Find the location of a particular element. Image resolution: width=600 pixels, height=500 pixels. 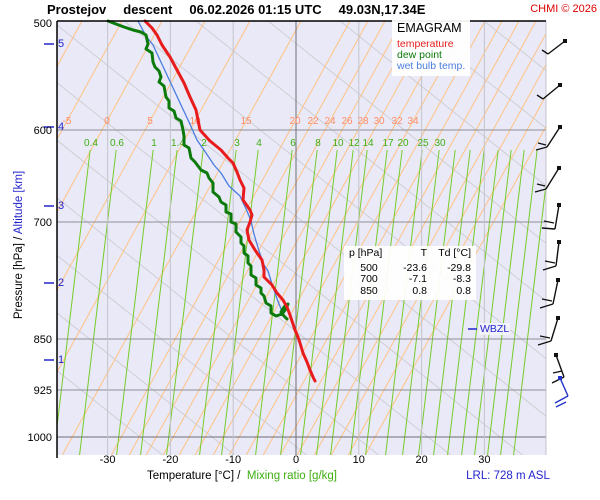

table-row: 500 -23.6 -29.8 is located at coordinates (410, 268).